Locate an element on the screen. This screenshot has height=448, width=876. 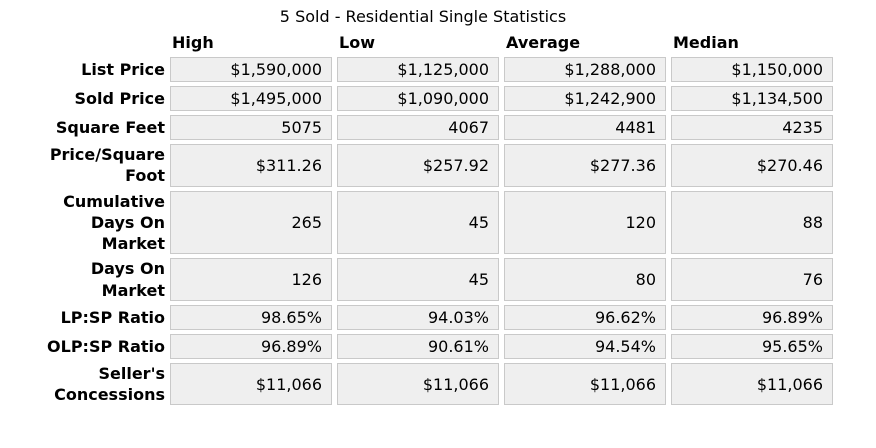
stat-cell: 126 is located at coordinates (251, 279).